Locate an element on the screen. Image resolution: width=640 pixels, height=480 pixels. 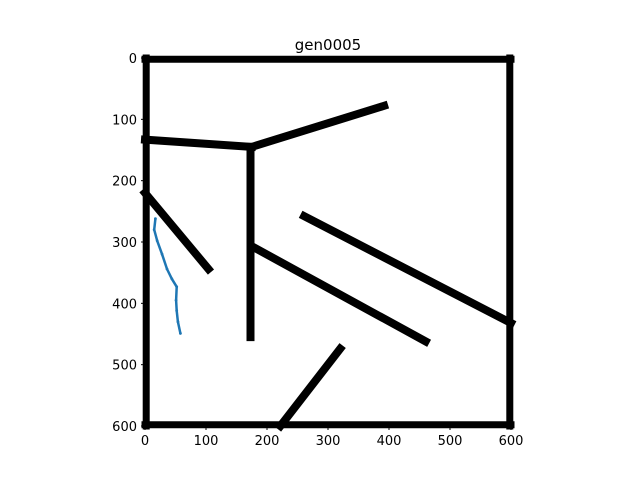
y-axis: 0 100 200 300 400 500 600 is located at coordinates (128, 243).